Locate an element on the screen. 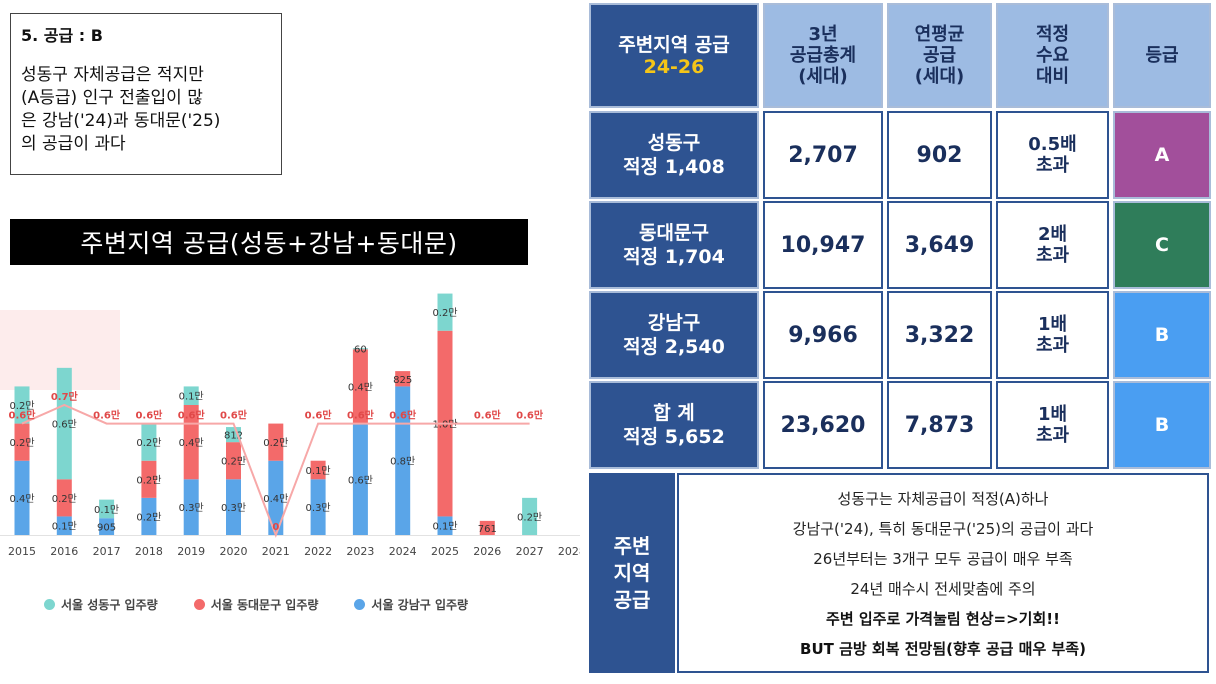 Image resolution: width=1216 pixels, height=684 pixels. row-sub: 적정 1,704 is located at coordinates (674, 257).